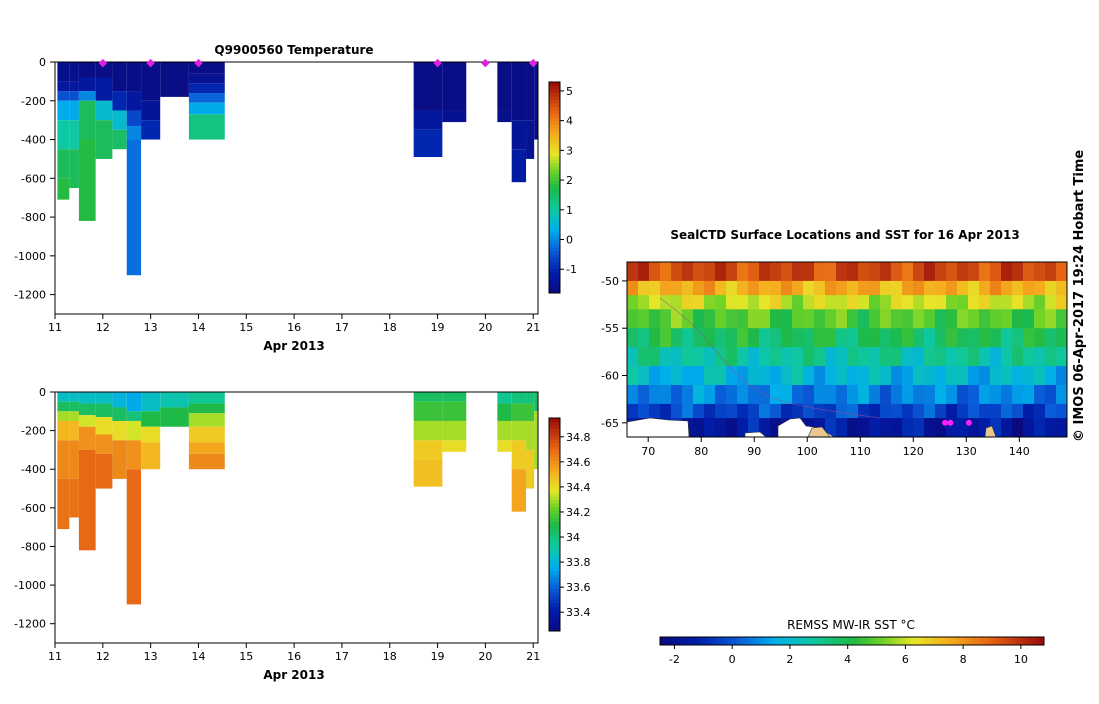 The image size is (1099, 704). Describe the element at coordinates (957, 422) in the screenshot. I see `seal-locations` at that location.